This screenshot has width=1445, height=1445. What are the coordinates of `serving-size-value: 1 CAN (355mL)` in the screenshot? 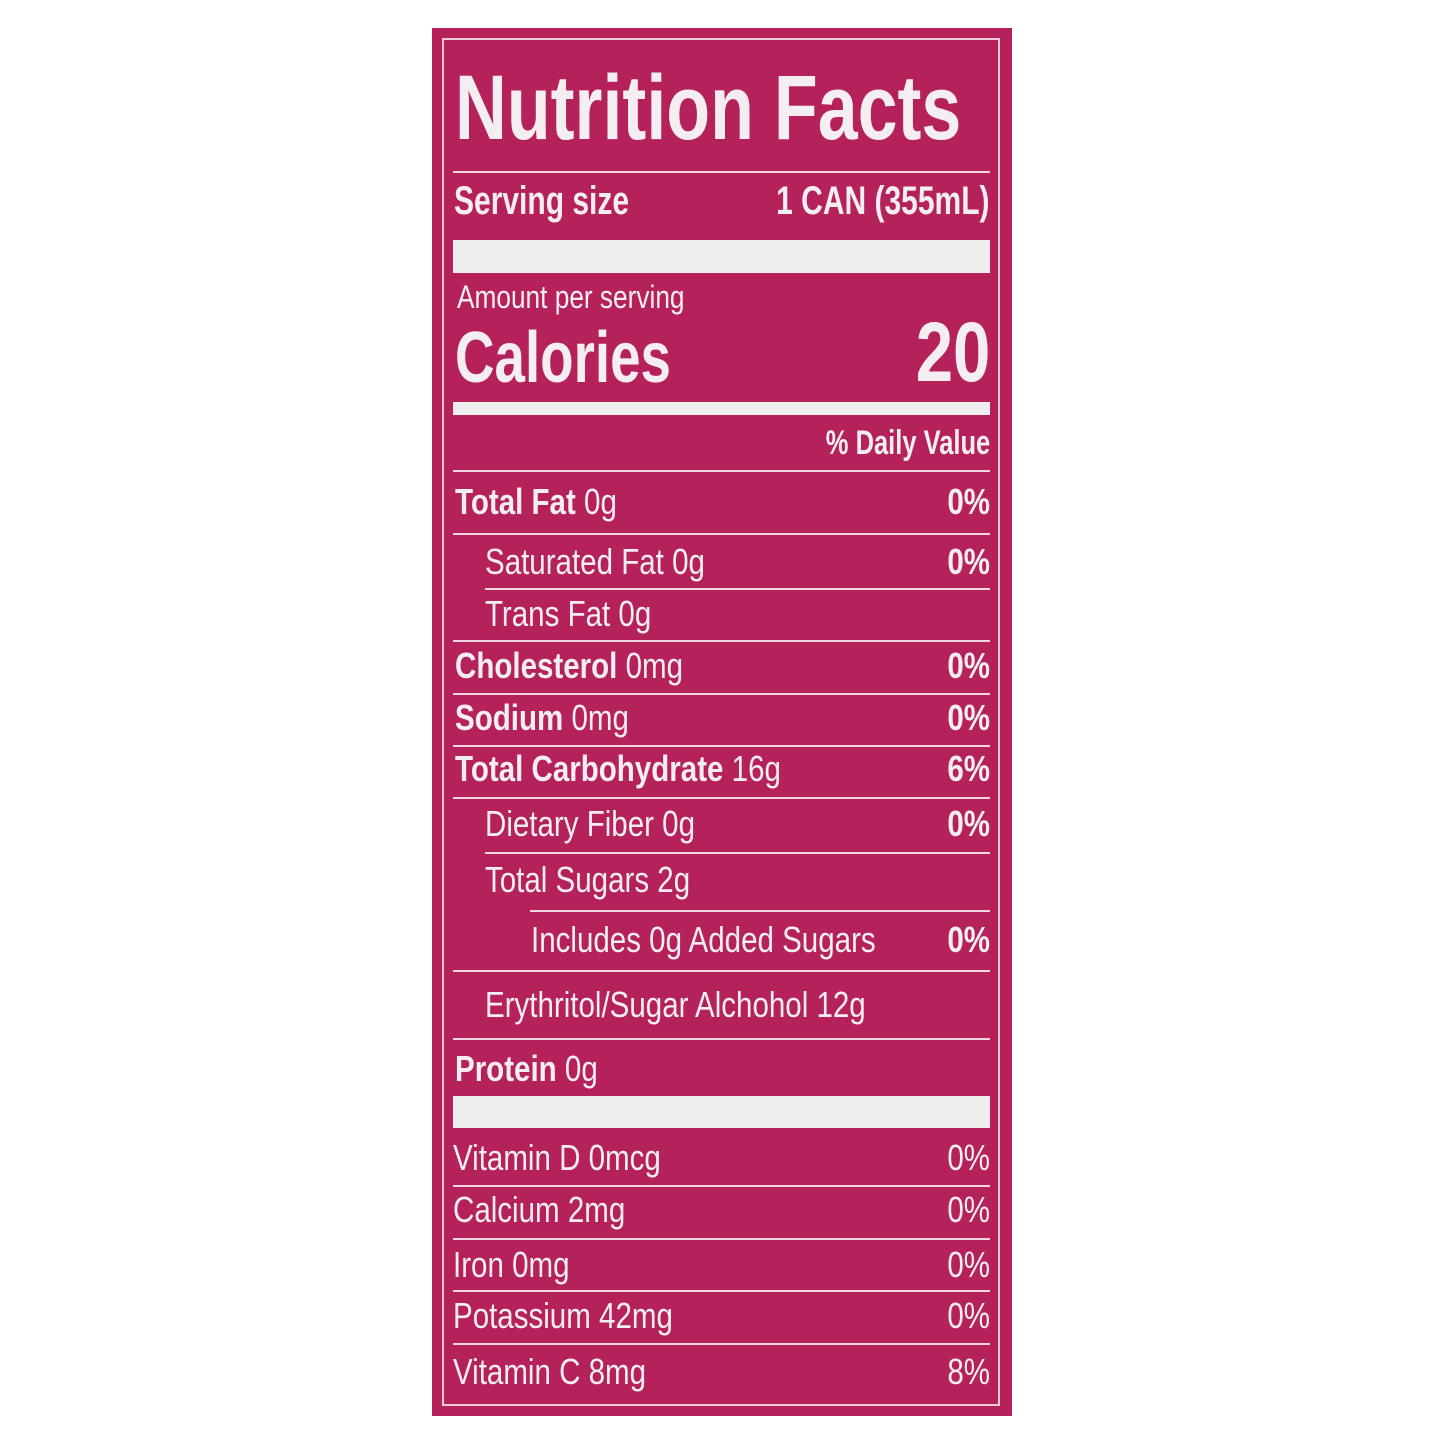 It's located at (883, 201).